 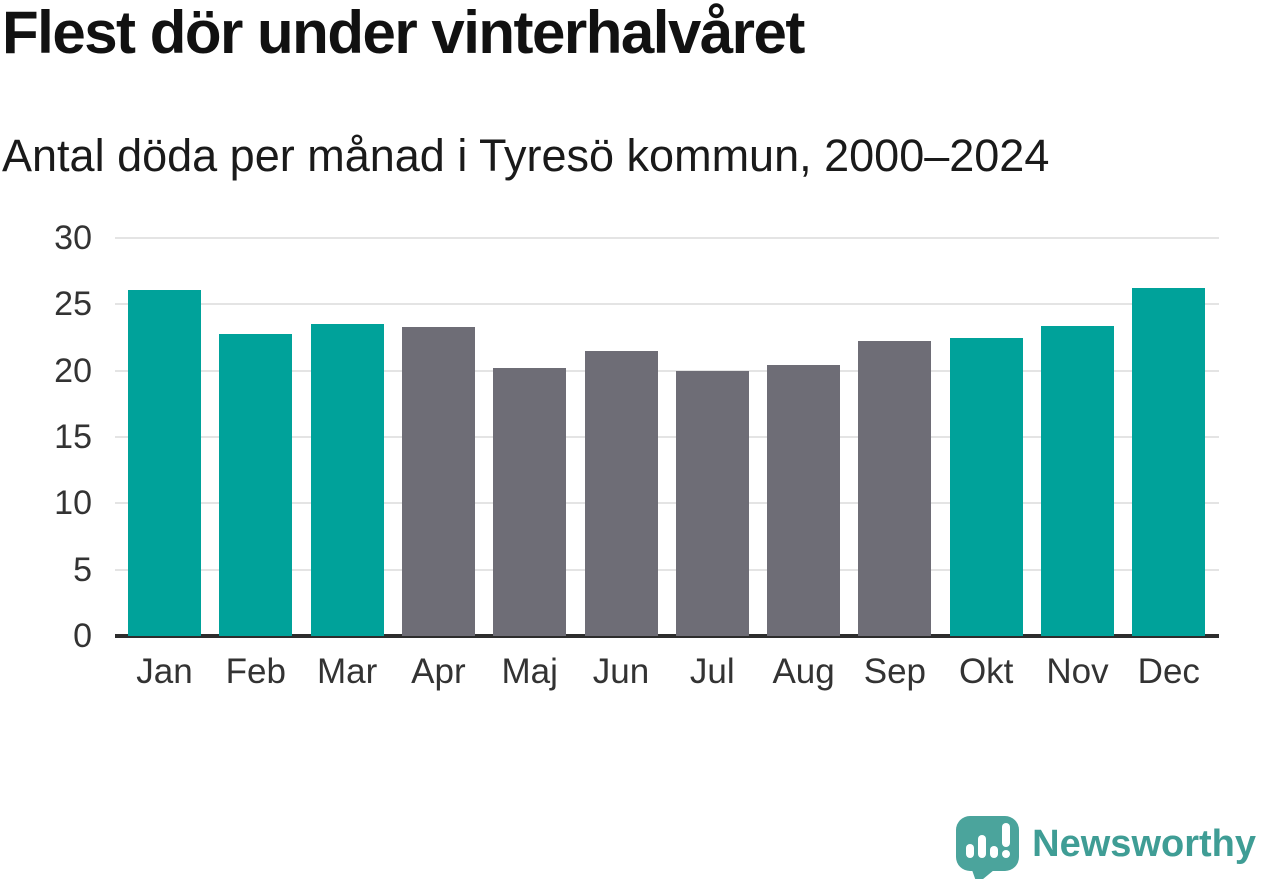 I want to click on x-axis-tick-label-Maj: Maj, so click(x=529, y=671).